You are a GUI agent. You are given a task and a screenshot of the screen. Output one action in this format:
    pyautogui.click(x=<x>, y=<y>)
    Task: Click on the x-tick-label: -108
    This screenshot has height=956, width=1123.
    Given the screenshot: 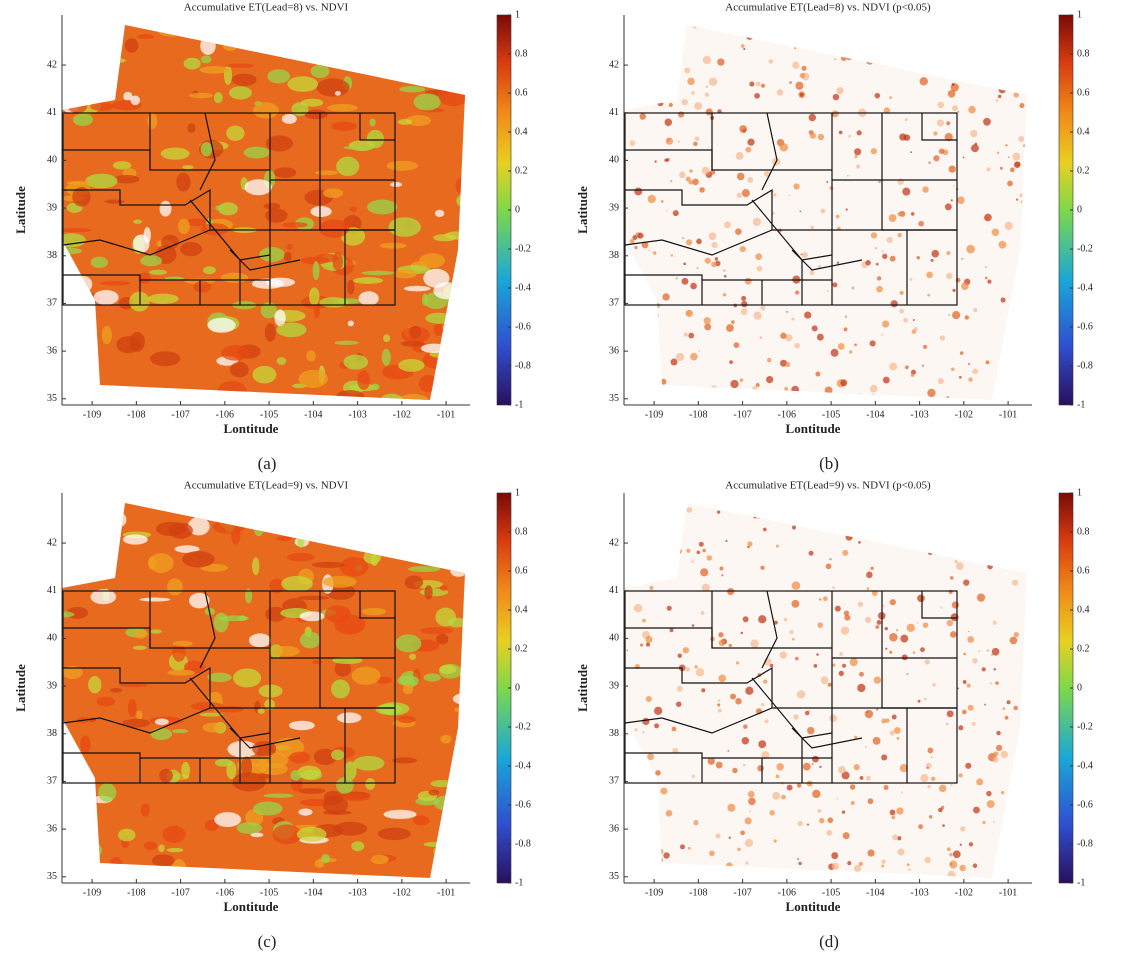 What is the action you would take?
    pyautogui.click(x=698, y=892)
    